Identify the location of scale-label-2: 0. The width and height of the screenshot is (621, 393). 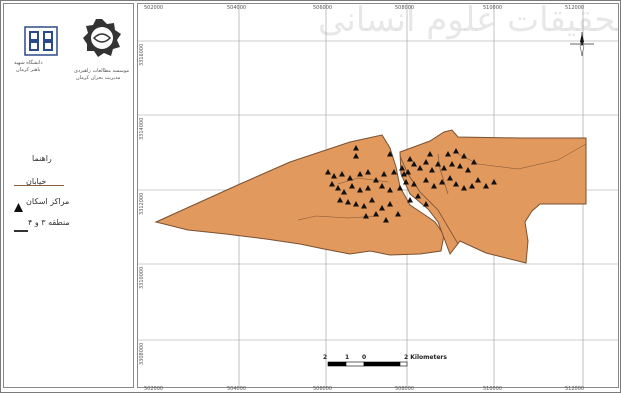
(364, 357).